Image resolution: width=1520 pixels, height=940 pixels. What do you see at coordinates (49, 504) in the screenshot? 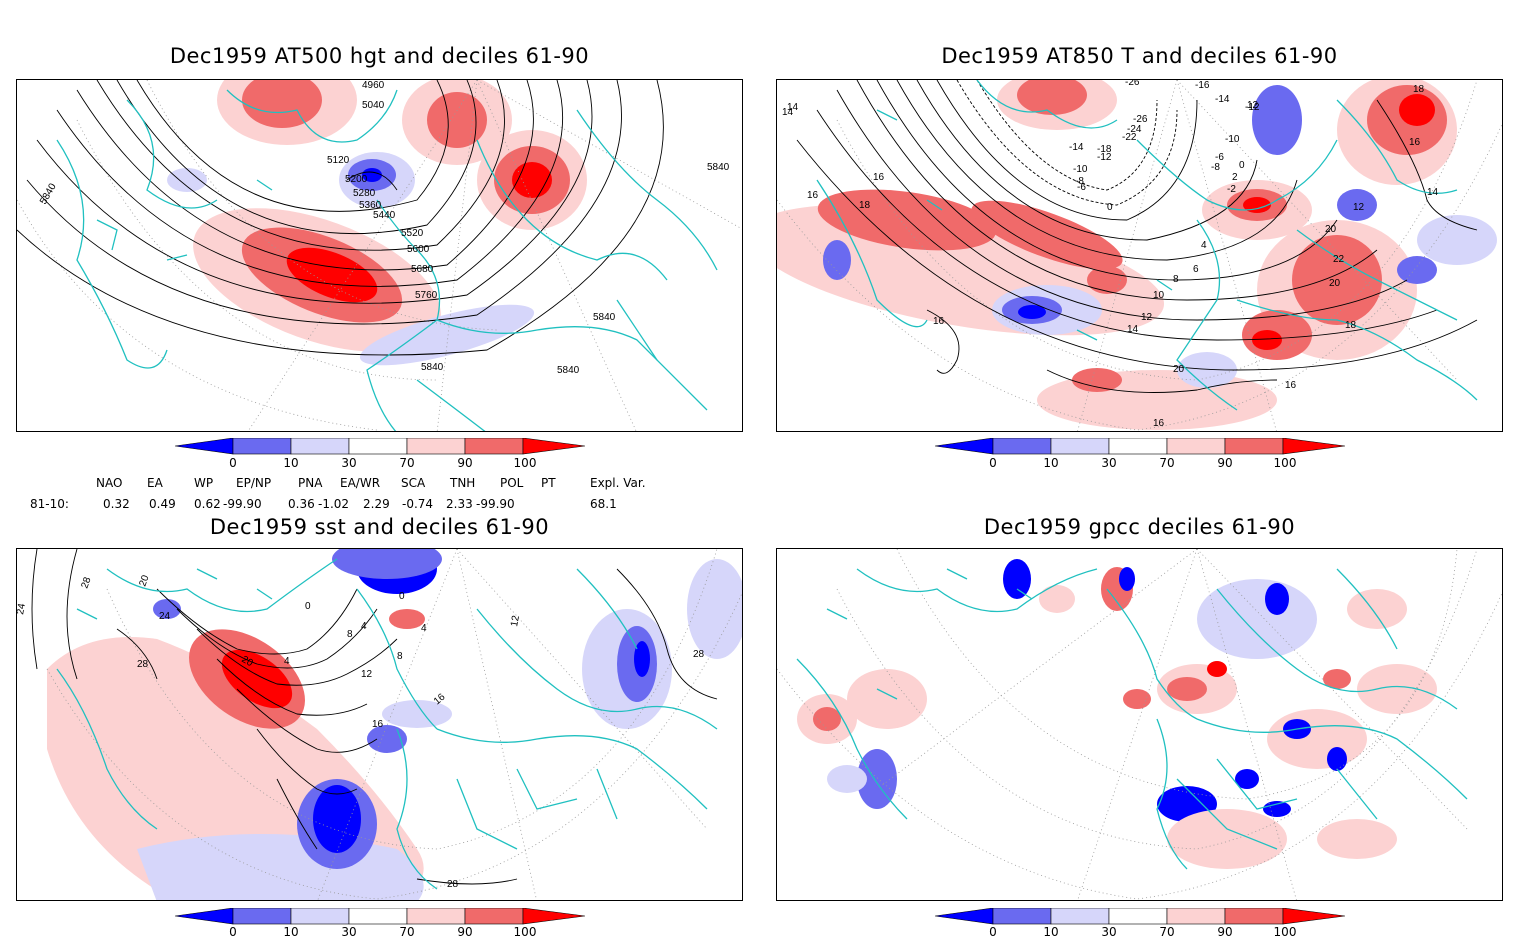
I see `index-row-label: 81-10:` at bounding box center [49, 504].